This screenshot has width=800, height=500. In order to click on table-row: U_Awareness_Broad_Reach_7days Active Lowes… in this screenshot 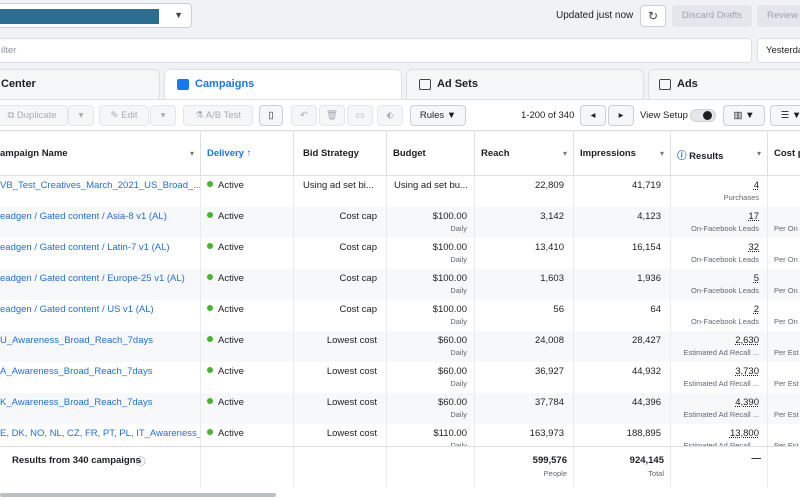, I will do `click(400, 346)`.